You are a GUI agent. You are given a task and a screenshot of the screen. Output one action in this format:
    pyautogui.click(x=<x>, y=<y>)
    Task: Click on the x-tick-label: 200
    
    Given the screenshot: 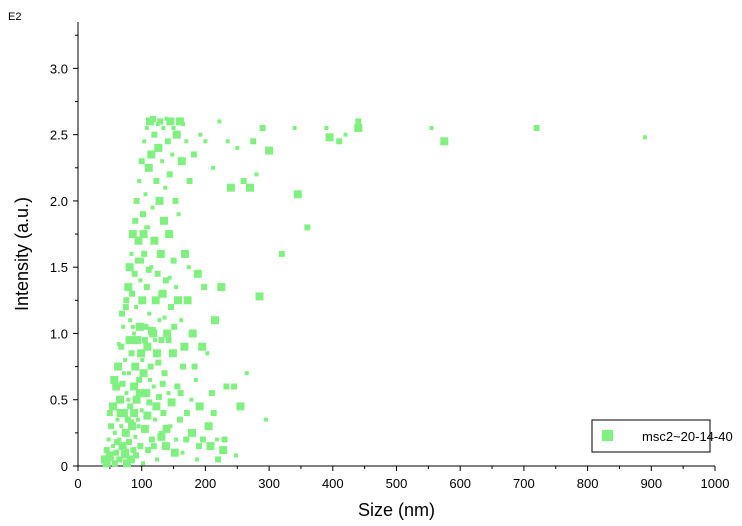 What is the action you would take?
    pyautogui.click(x=206, y=483)
    